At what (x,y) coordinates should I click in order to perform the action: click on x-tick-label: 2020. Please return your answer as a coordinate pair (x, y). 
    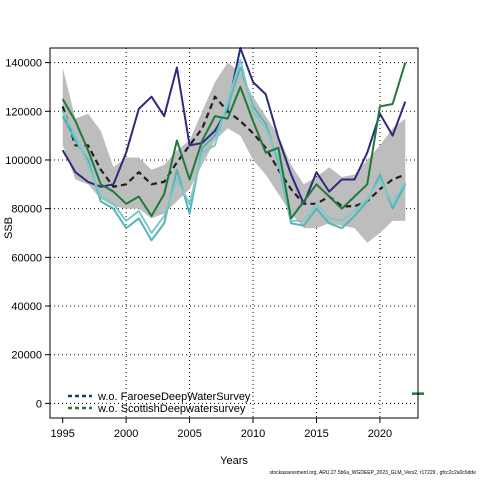
    Looking at the image, I should click on (380, 434).